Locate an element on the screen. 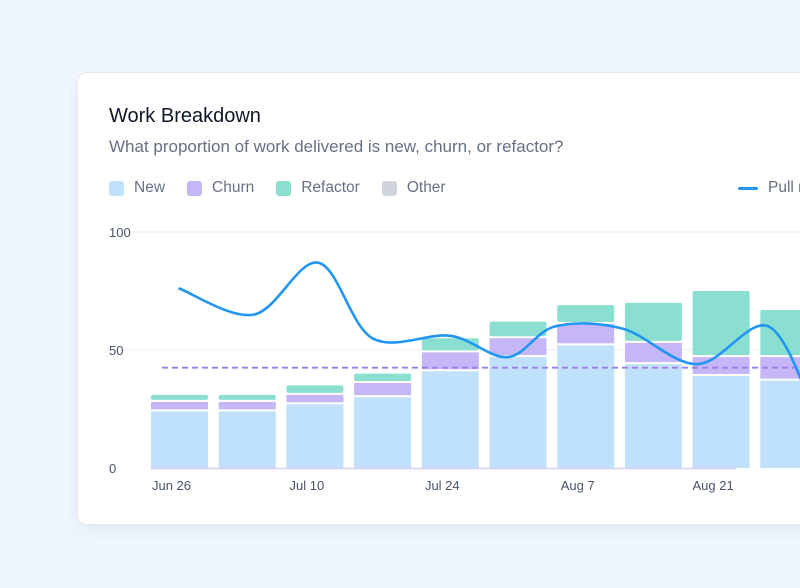  card-title: Work Breakdown is located at coordinates (185, 116).